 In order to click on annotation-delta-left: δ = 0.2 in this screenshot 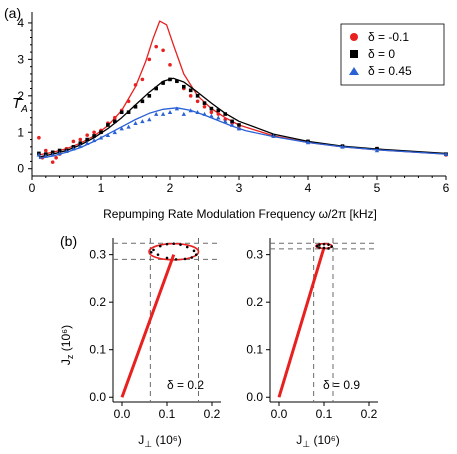, I will do `click(185, 385)`.